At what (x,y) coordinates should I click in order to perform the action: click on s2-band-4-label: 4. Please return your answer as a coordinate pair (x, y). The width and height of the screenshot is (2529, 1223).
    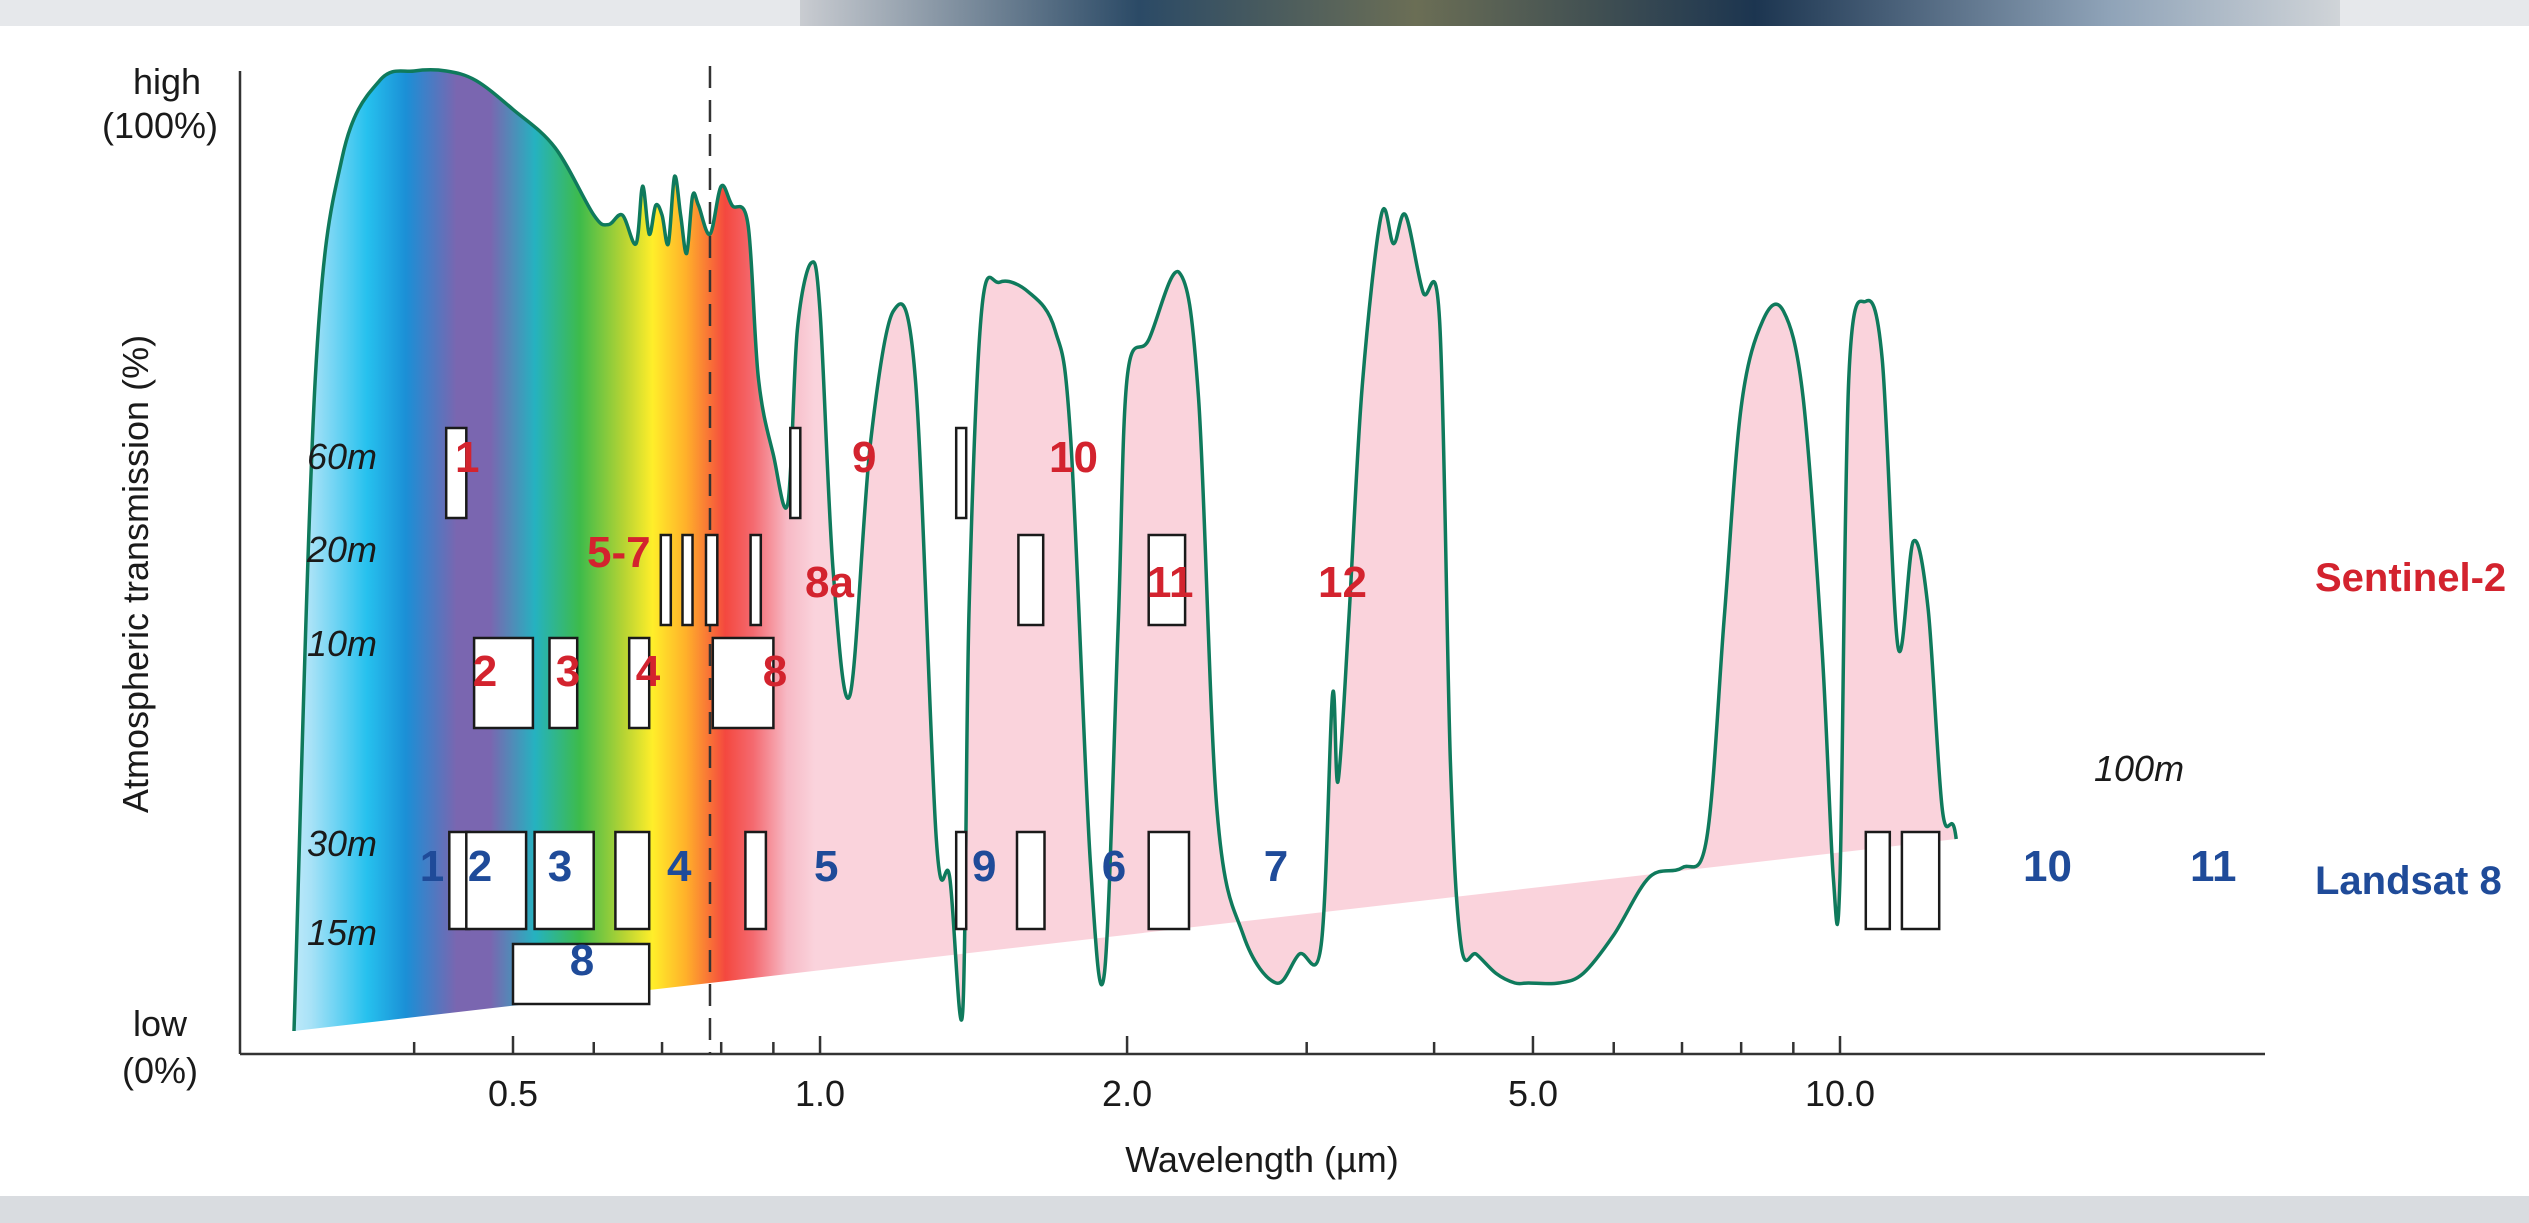
    Looking at the image, I should click on (648, 671).